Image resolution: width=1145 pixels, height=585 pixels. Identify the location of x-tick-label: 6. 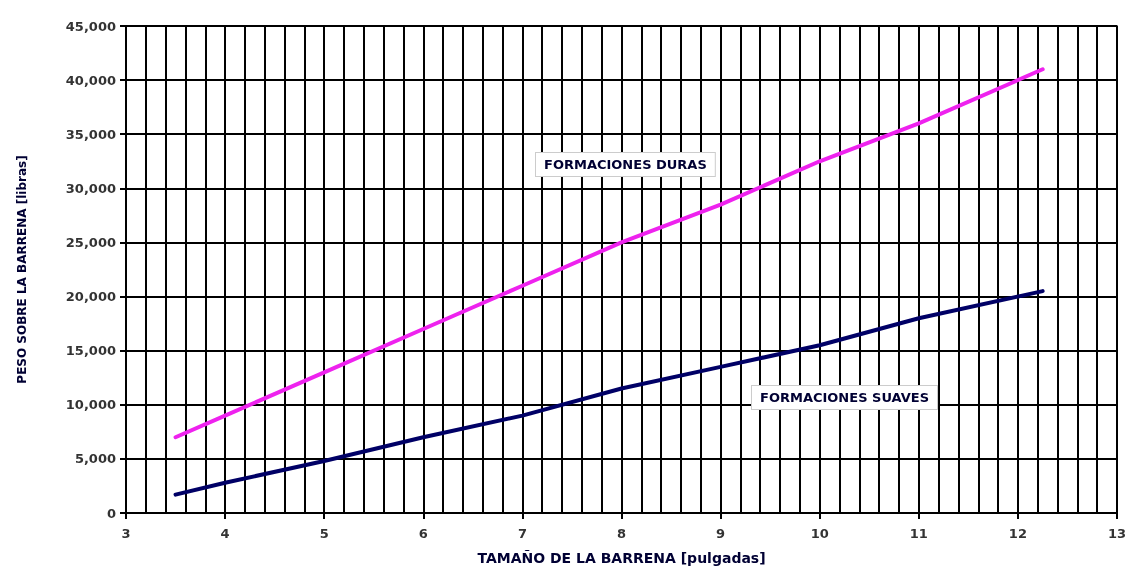
(423, 533).